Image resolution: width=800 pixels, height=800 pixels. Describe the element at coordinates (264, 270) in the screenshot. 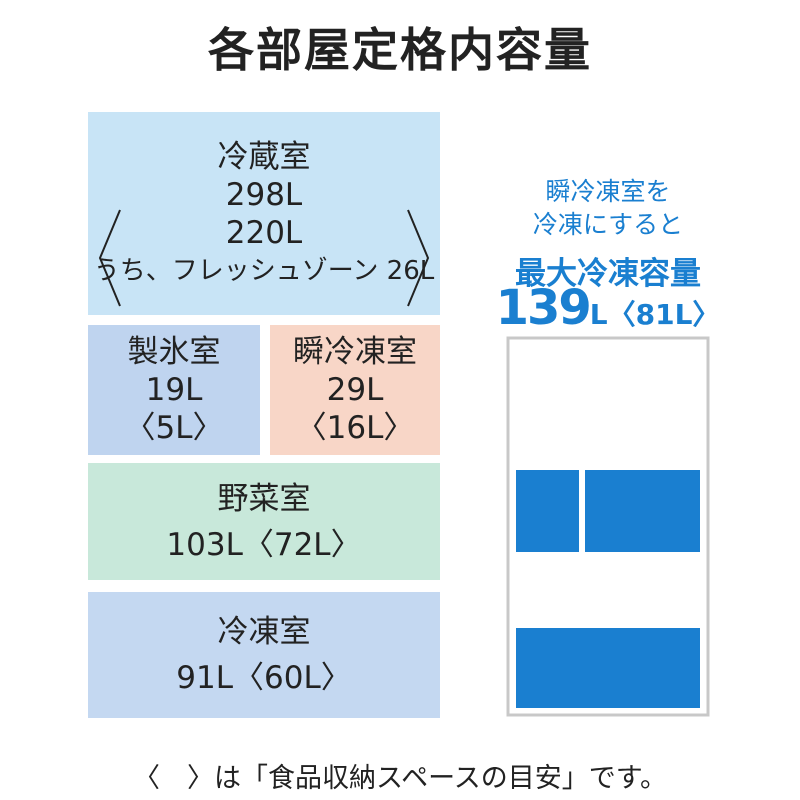

I see `fridge-fresh-zone: うち、フレッシュゾーン 26L` at that location.